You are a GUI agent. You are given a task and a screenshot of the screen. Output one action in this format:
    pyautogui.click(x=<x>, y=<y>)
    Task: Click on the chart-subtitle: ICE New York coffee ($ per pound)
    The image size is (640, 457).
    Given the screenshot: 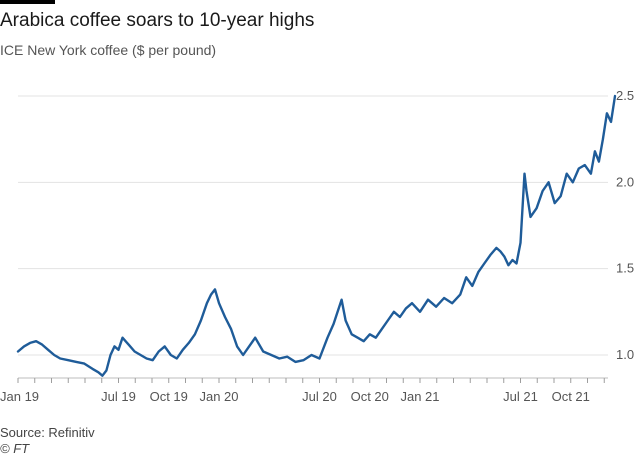 What is the action you would take?
    pyautogui.click(x=108, y=50)
    